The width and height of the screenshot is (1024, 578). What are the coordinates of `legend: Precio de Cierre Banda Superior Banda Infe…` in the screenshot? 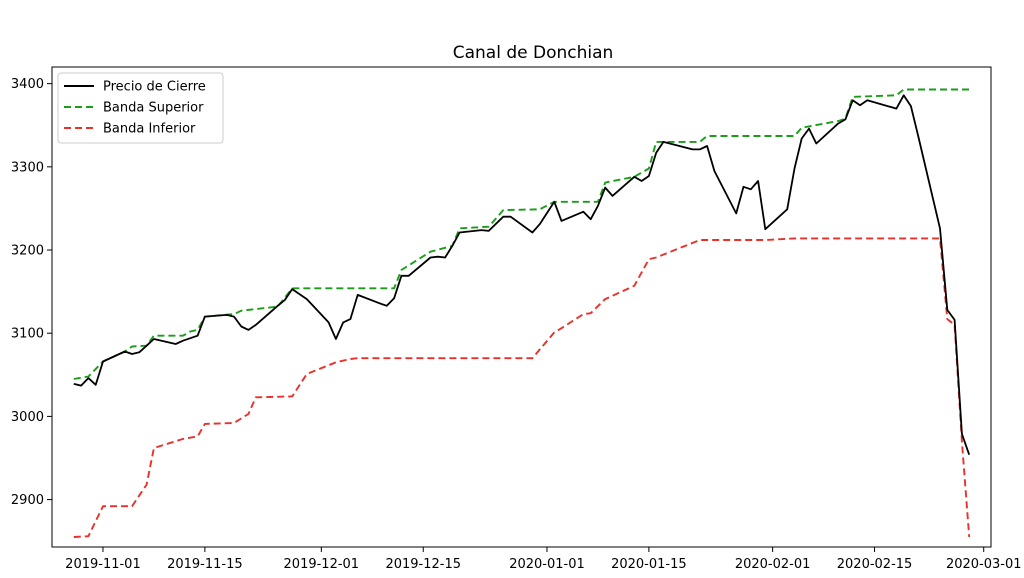 It's located at (140, 108).